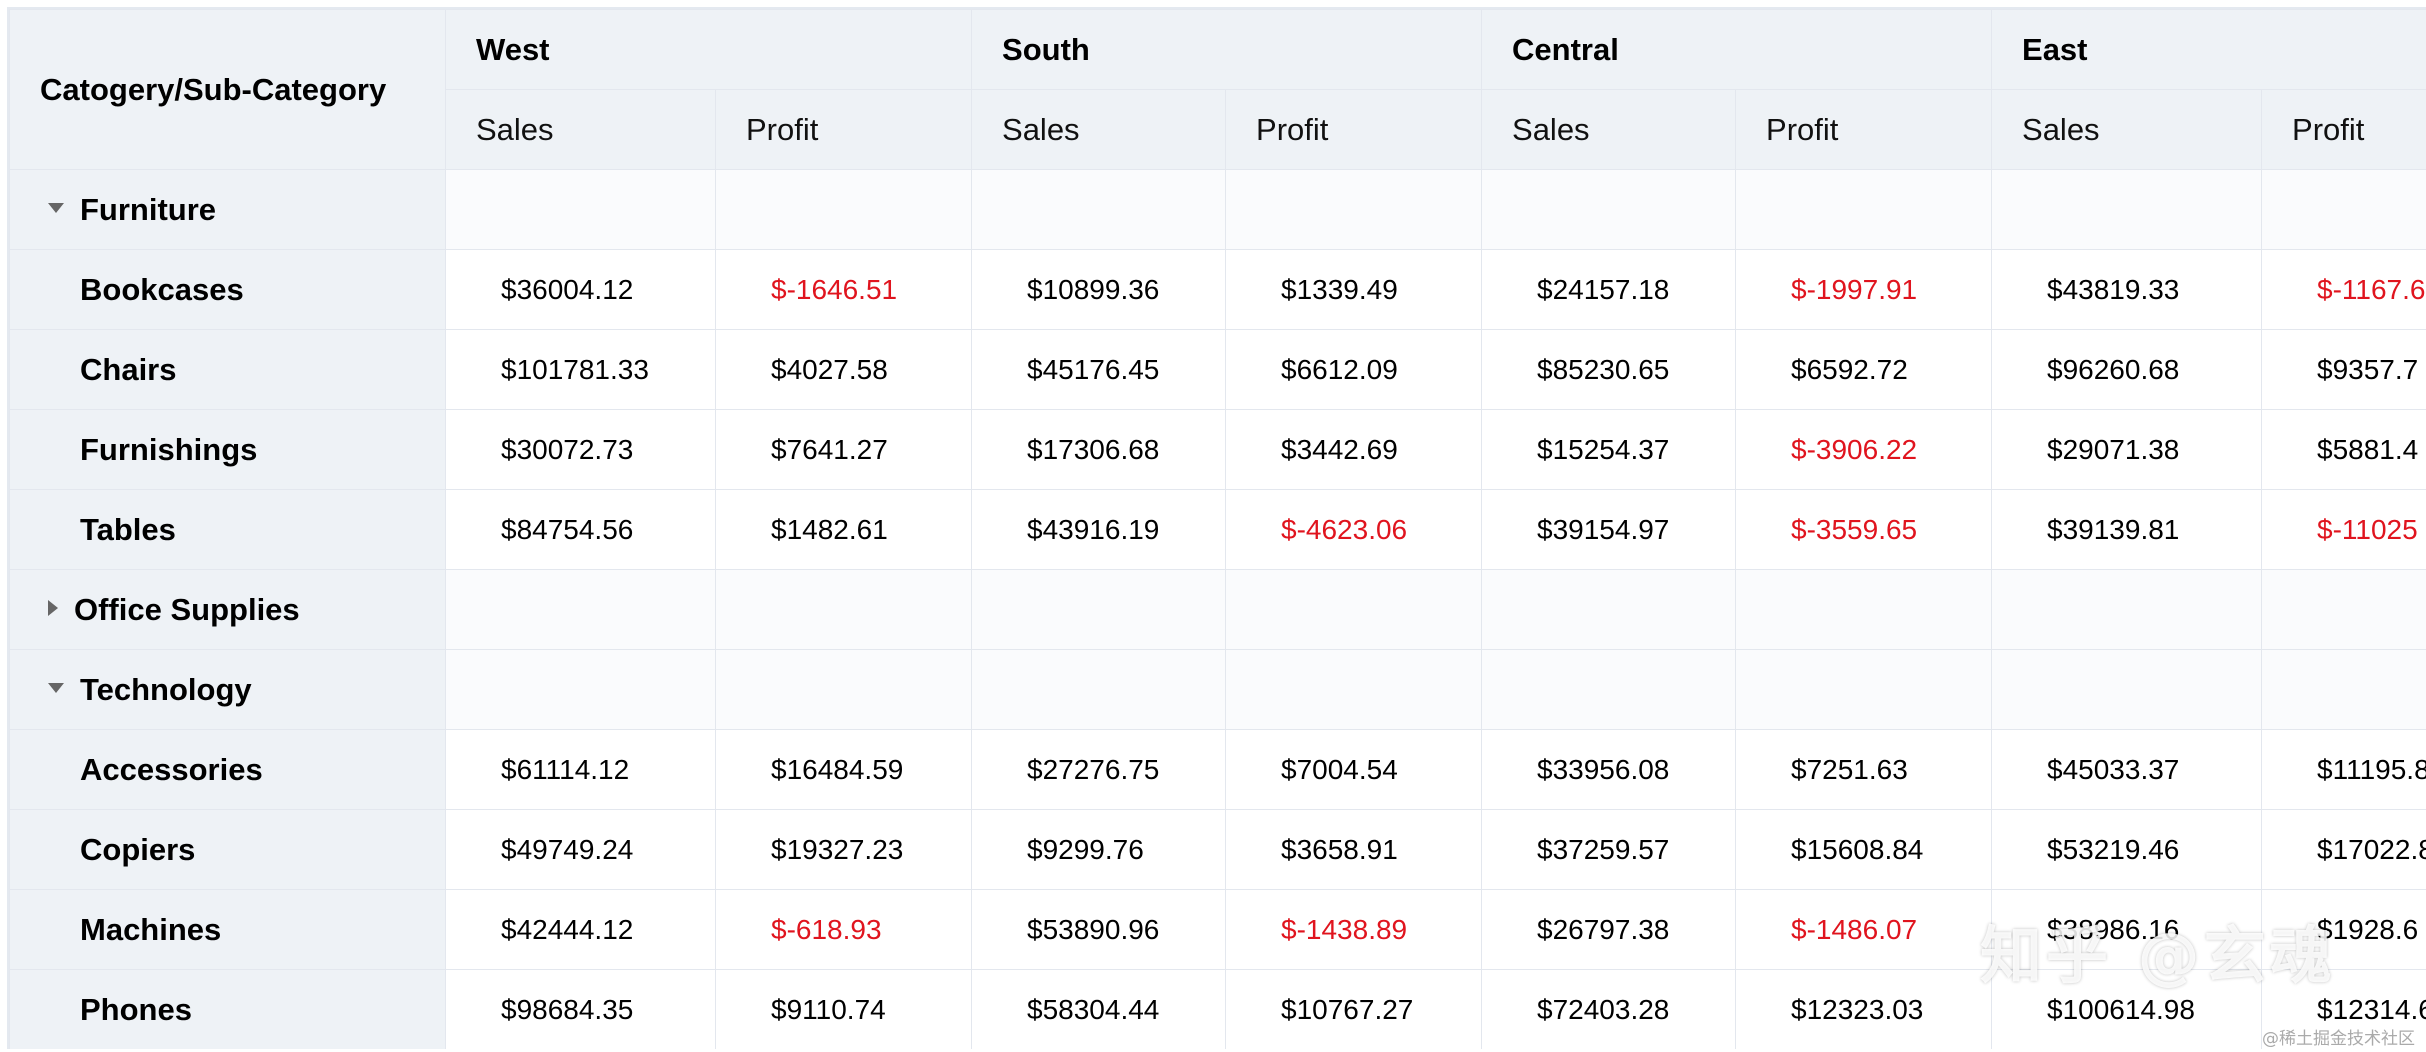 Image resolution: width=2426 pixels, height=1052 pixels. I want to click on sales-cell: $39154.97, so click(1609, 529).